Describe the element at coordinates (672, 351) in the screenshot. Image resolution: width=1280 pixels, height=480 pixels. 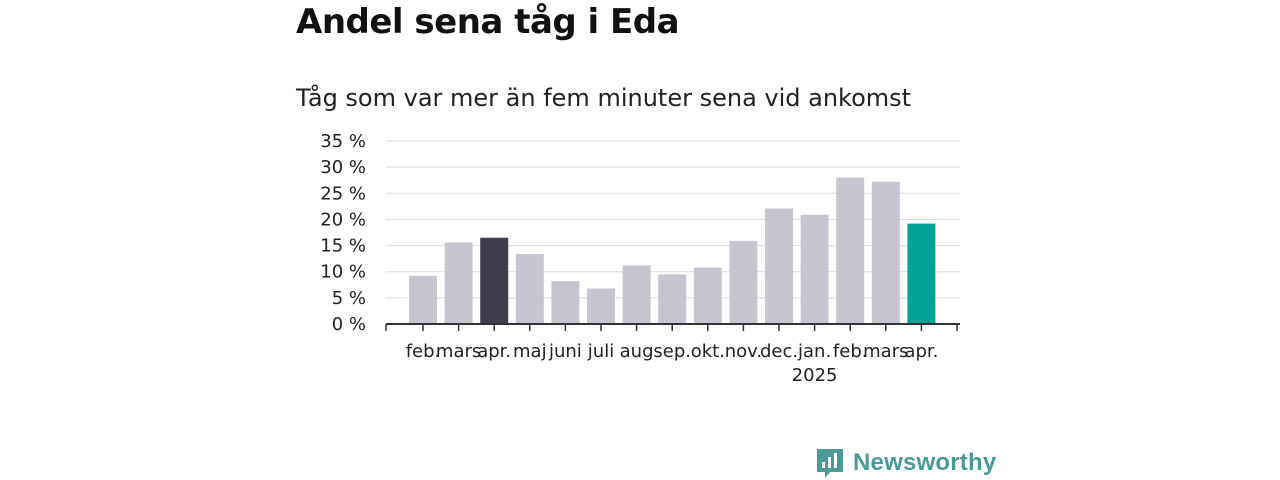
I see `x-tick-label: sep.` at that location.